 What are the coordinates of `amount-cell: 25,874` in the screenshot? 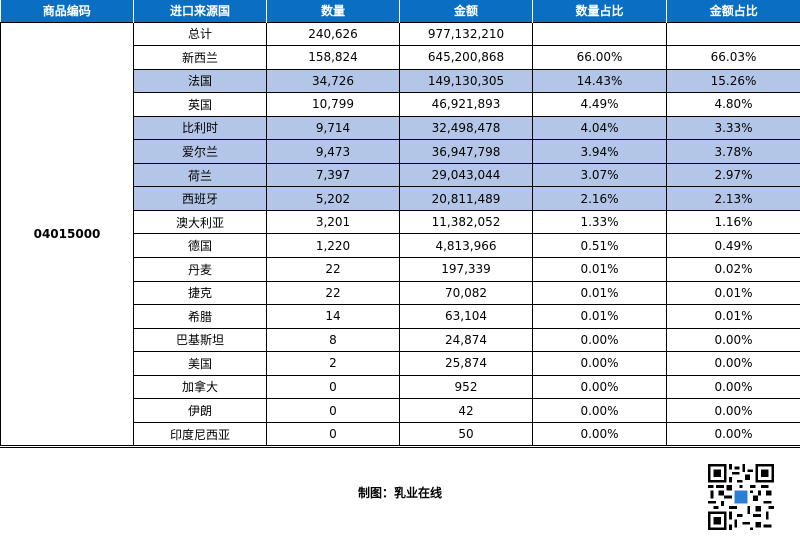 It's located at (466, 363).